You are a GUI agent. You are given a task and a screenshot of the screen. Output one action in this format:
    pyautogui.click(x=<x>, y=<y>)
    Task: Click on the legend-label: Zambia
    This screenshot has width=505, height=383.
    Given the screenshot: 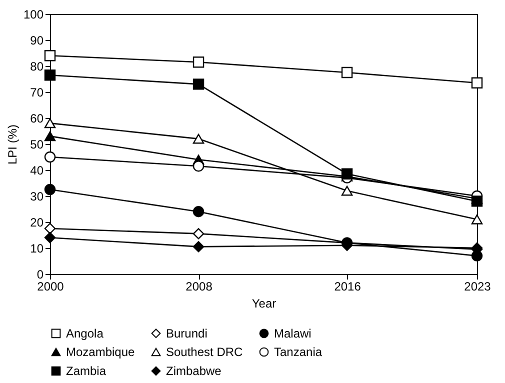 What is the action you would take?
    pyautogui.click(x=86, y=371)
    